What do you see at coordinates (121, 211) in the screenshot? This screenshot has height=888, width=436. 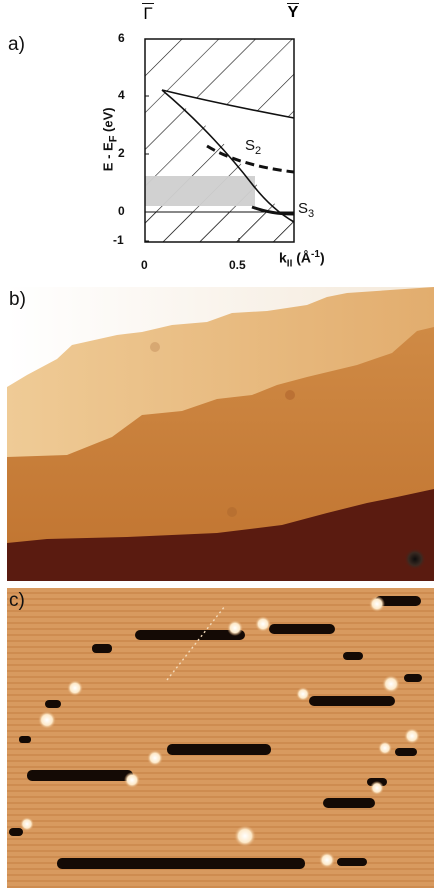 I see `y-tick-0: 0` at bounding box center [121, 211].